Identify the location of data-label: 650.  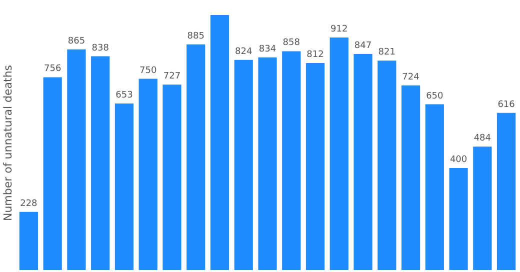
(435, 96).